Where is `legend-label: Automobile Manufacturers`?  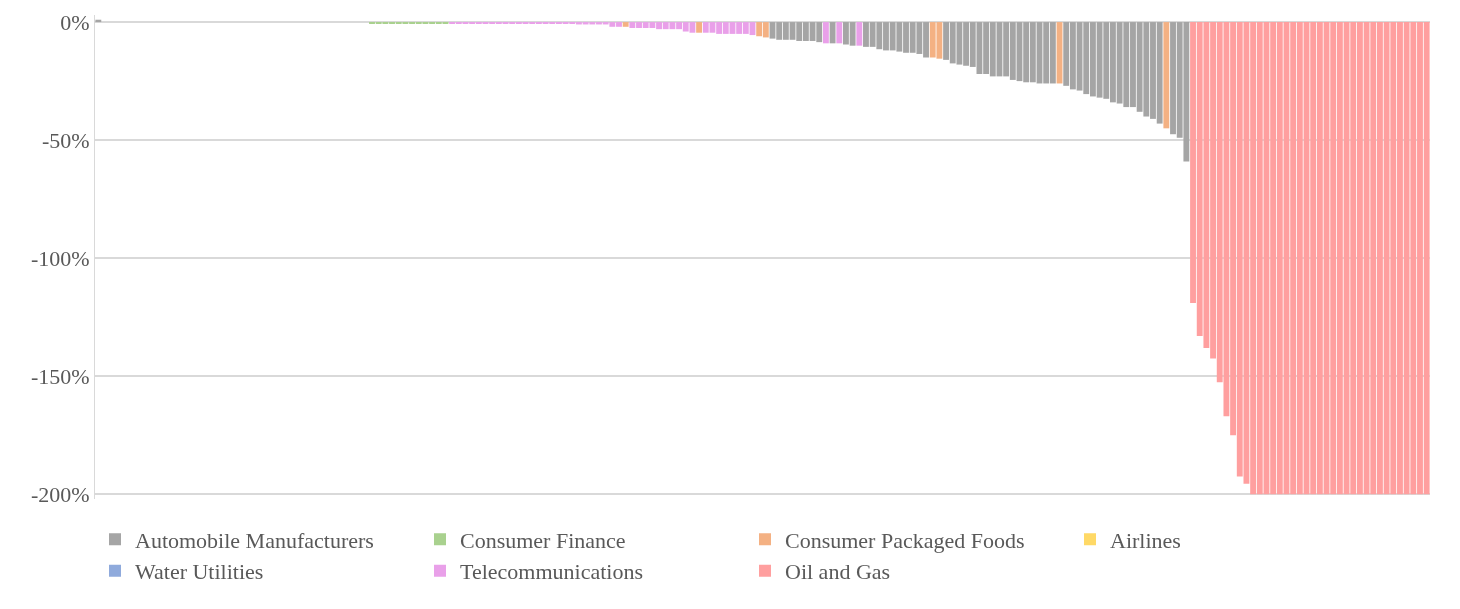
legend-label: Automobile Manufacturers is located at coordinates (254, 540).